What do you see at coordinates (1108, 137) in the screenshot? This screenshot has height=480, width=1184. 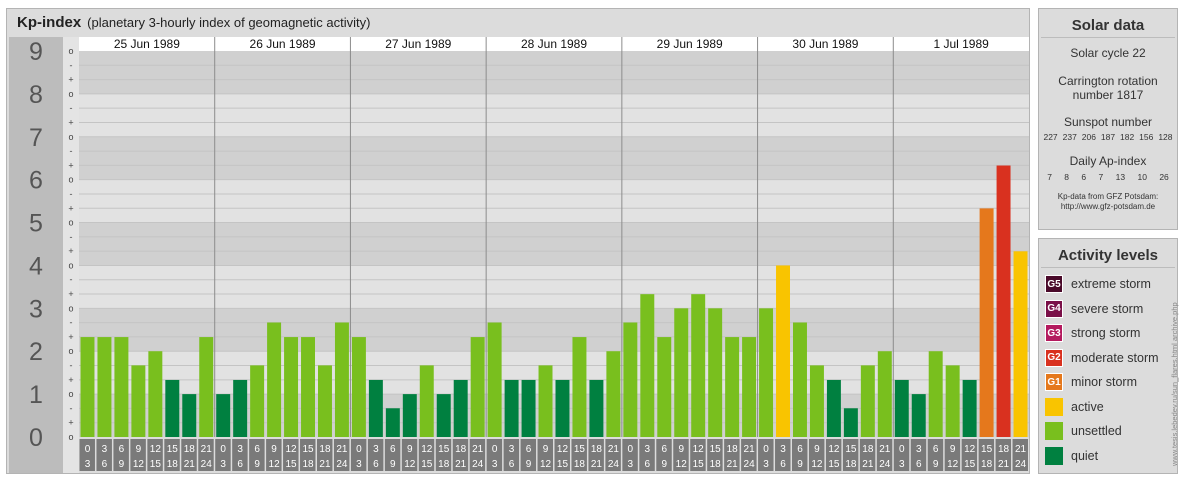 I see `sunspot-number: 187` at bounding box center [1108, 137].